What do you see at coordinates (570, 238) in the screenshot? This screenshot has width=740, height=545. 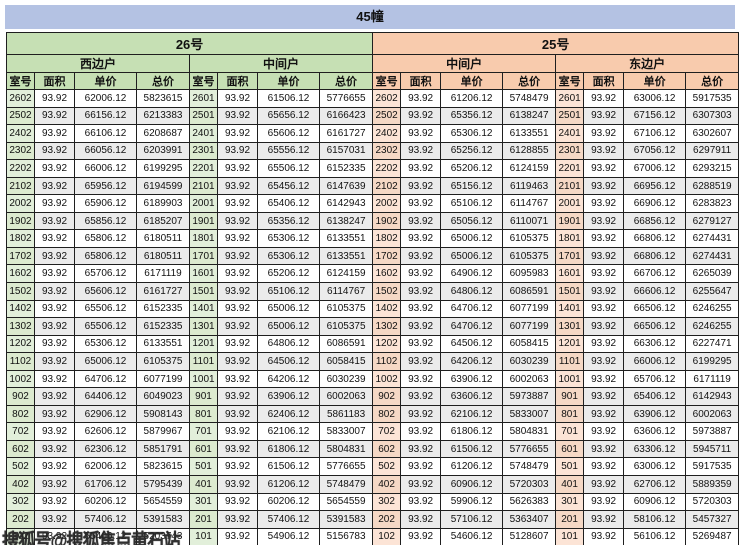 I see `room-cell: 1801` at bounding box center [570, 238].